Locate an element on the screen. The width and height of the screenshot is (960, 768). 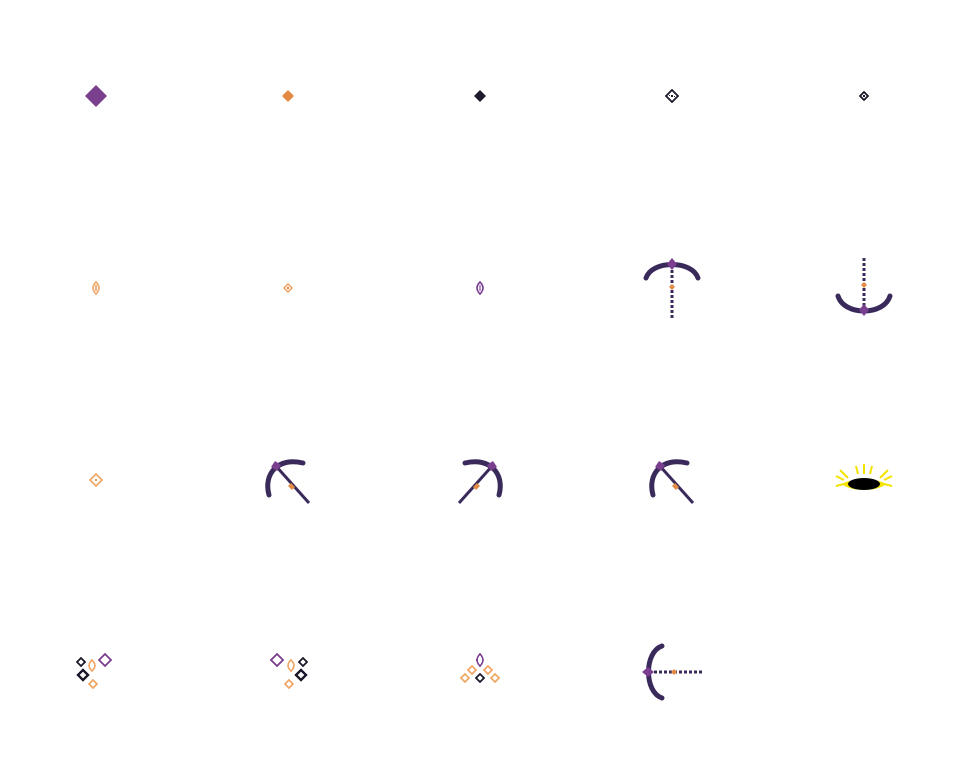
orange-diamond-tiny-icon is located at coordinates (288, 288).